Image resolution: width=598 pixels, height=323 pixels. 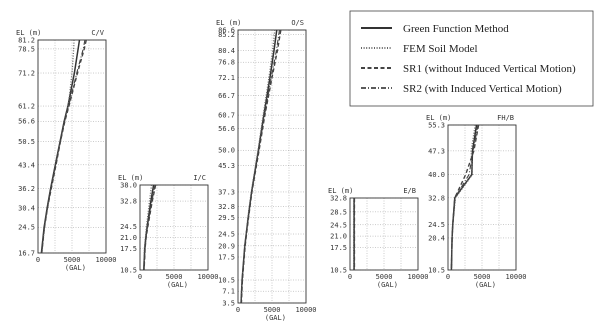 What do you see at coordinates (228, 292) in the screenshot?
I see `y-tick-label: 7.1` at bounding box center [228, 292].